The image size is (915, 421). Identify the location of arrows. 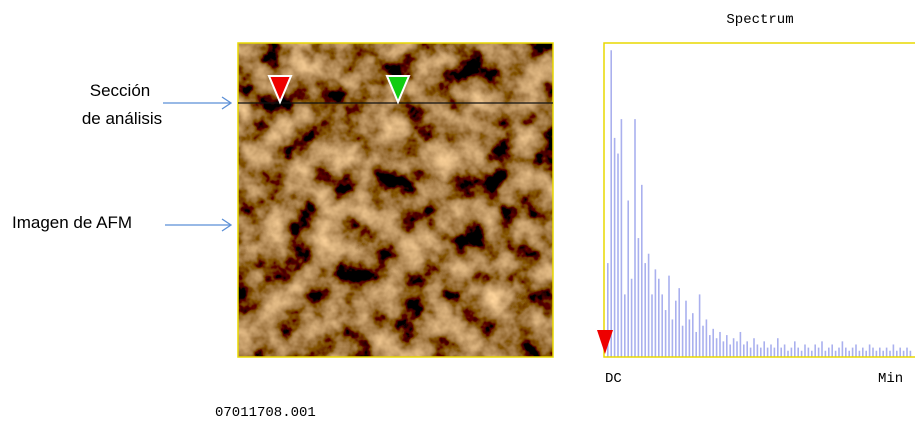
(198, 164).